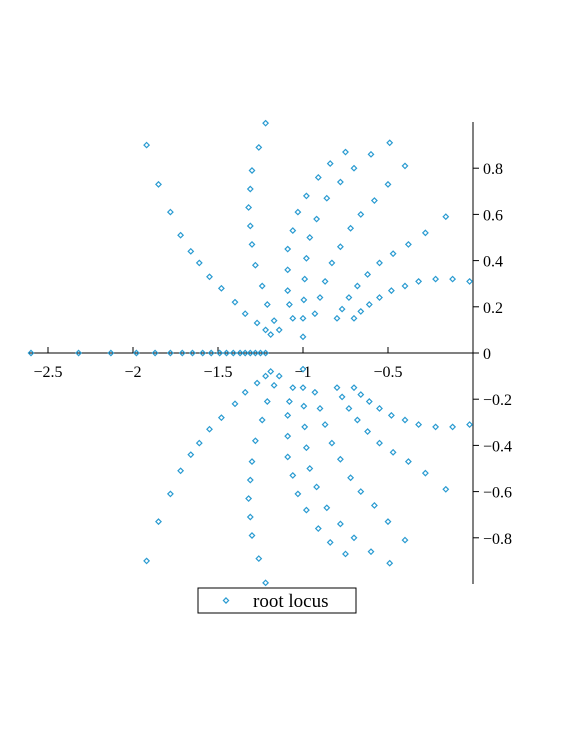  I want to click on y-tick-label: 0.6, so click(493, 215).